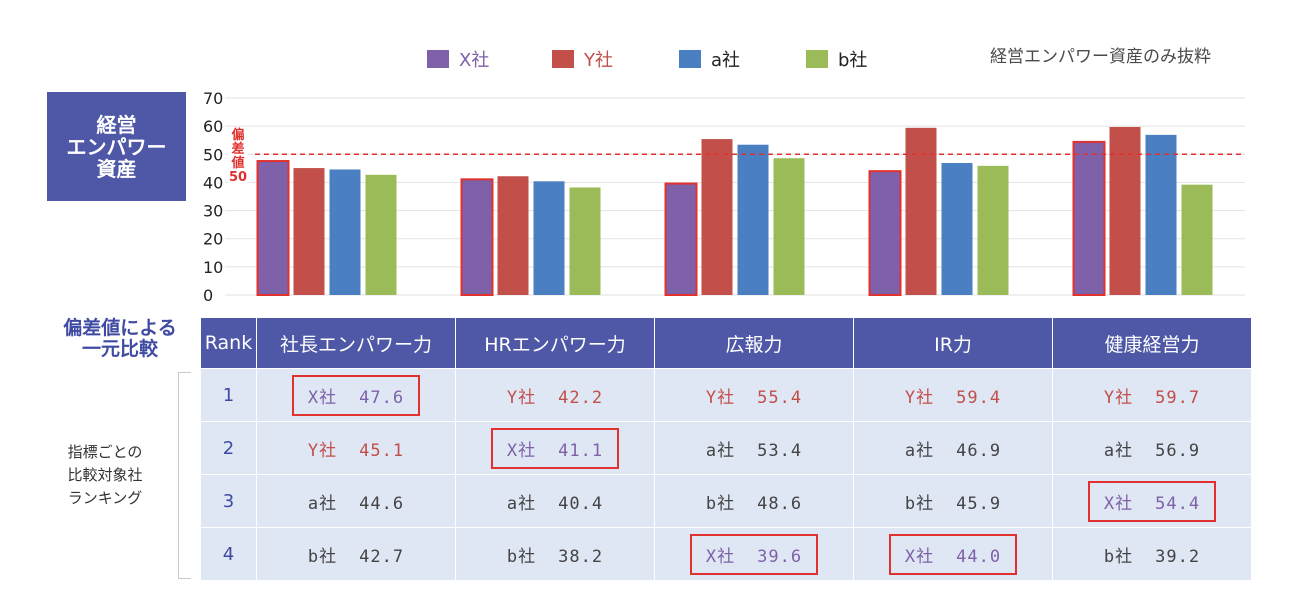 The height and width of the screenshot is (615, 1300). I want to click on ranking-cell: a社 56.9, so click(1152, 448).